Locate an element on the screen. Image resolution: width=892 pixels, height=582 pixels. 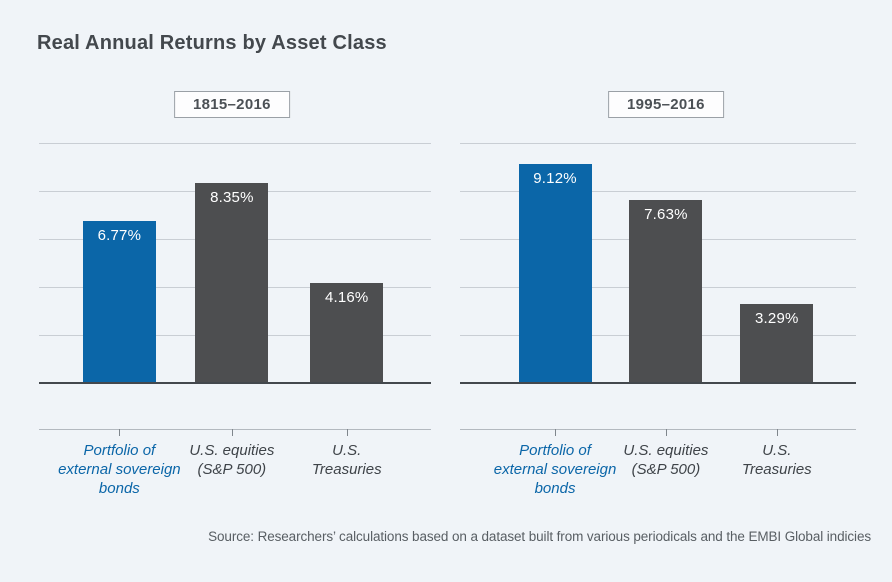
bar-value-label: 9.12% is located at coordinates (555, 179).